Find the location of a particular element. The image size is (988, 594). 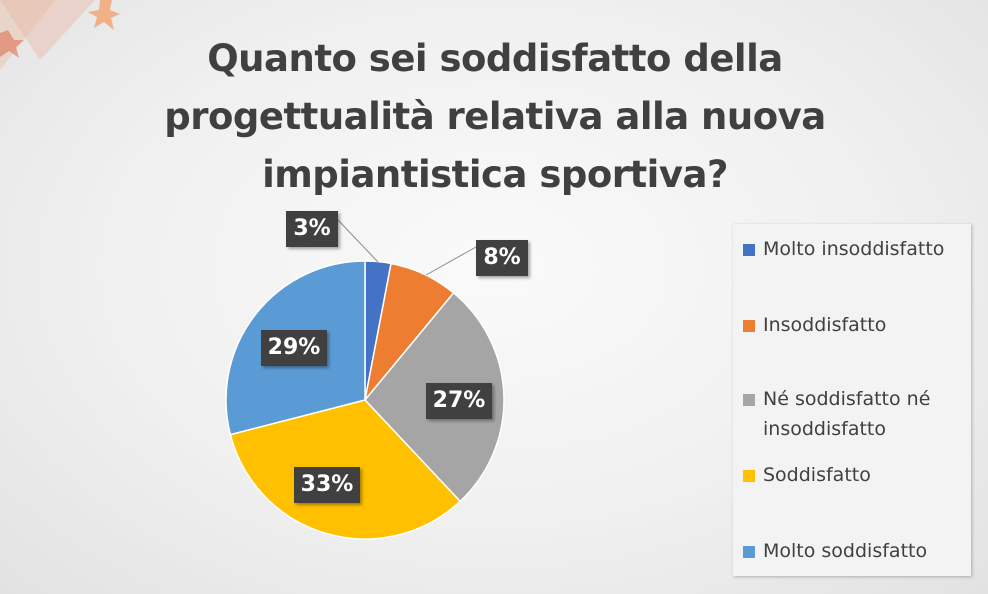

data-label: 3% is located at coordinates (312, 229).